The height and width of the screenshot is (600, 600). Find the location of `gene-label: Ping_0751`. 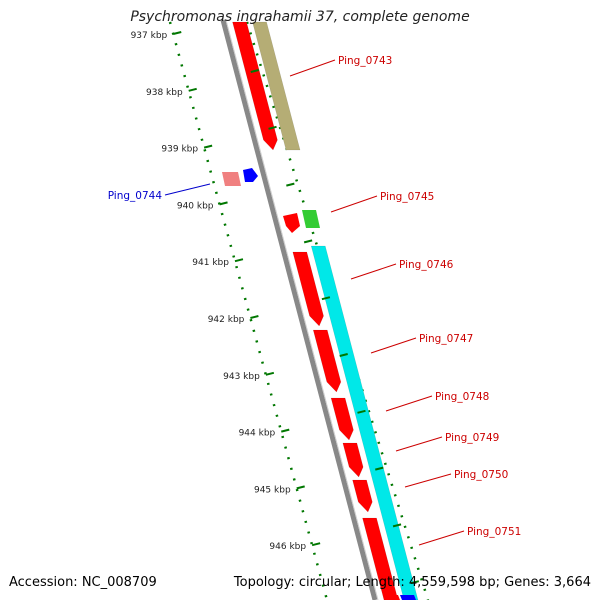

gene-label: Ping_0751 is located at coordinates (494, 532).